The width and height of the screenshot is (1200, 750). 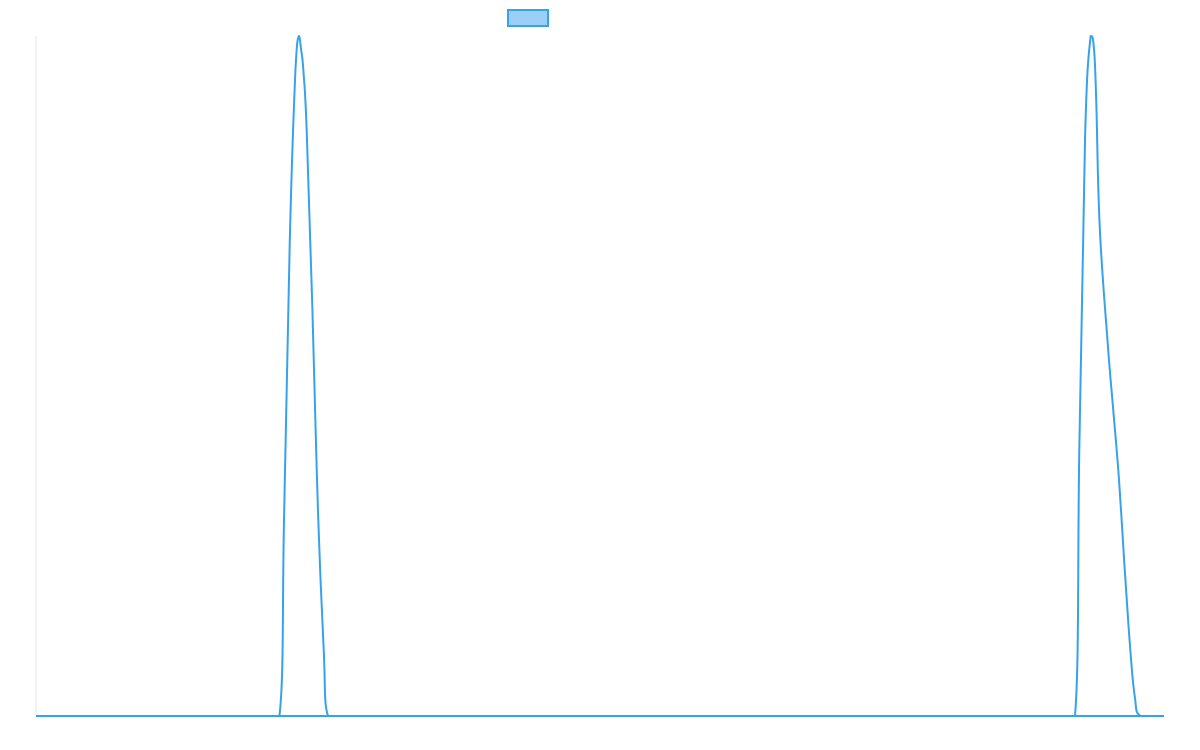 I want to click on legend-swatch, so click(x=528, y=18).